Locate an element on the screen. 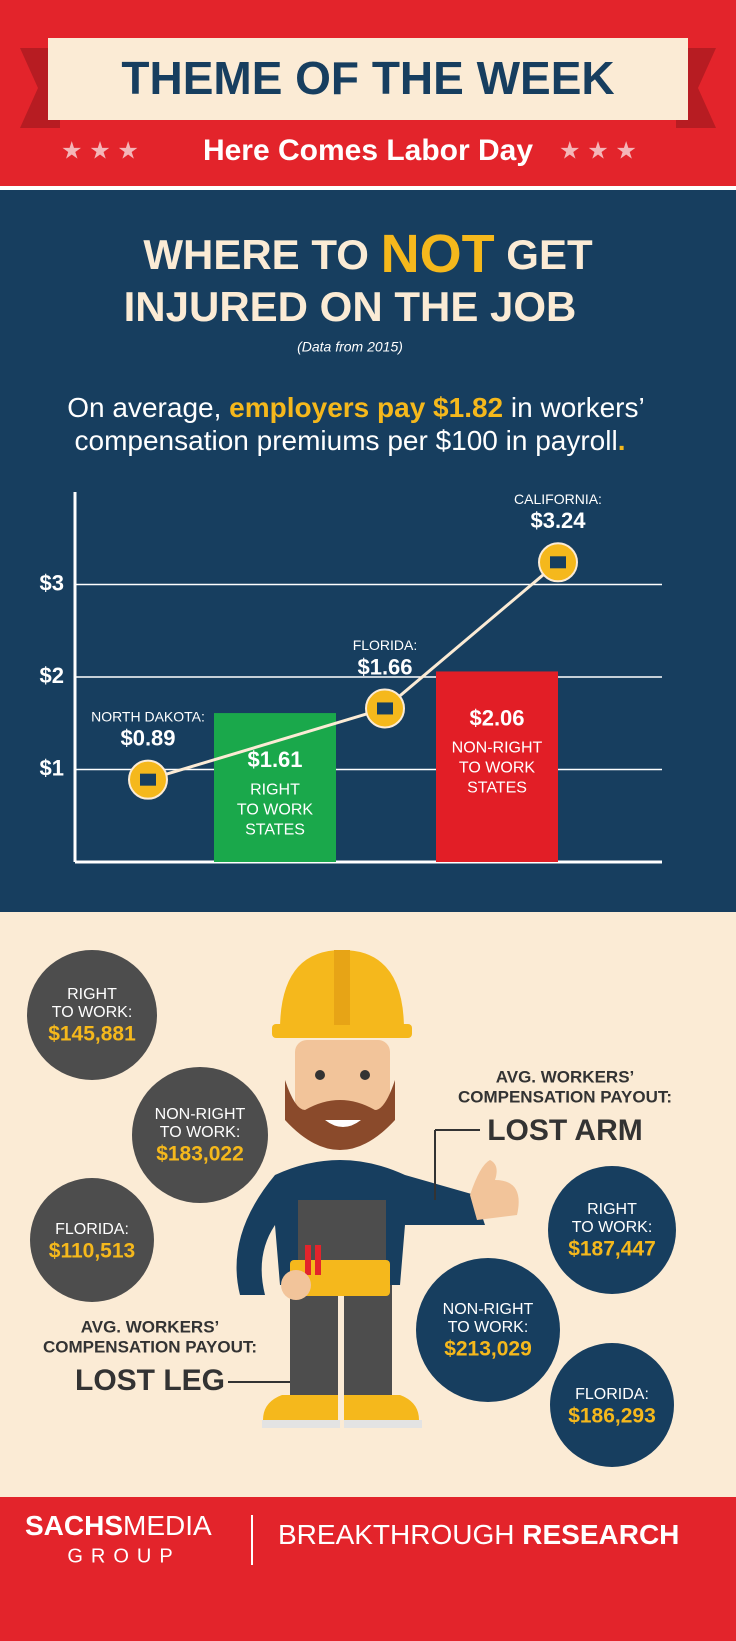  payout-amount: $110,513 is located at coordinates (92, 1251).